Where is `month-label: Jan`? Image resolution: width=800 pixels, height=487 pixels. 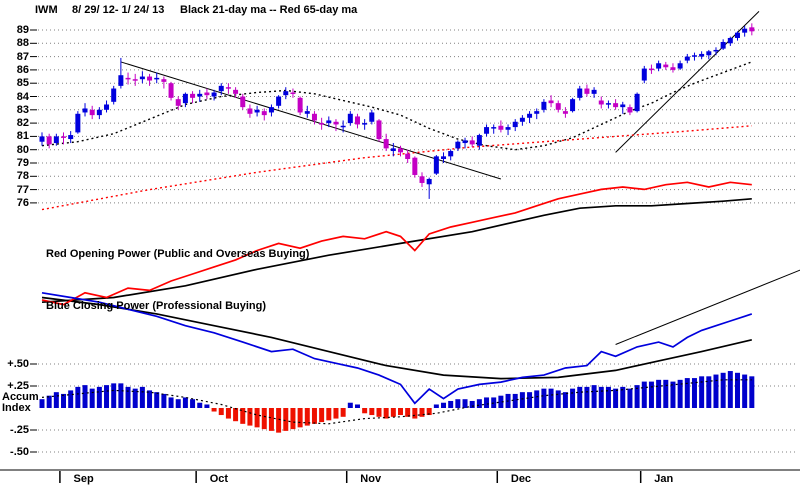
month-label: Jan is located at coordinates (664, 479).